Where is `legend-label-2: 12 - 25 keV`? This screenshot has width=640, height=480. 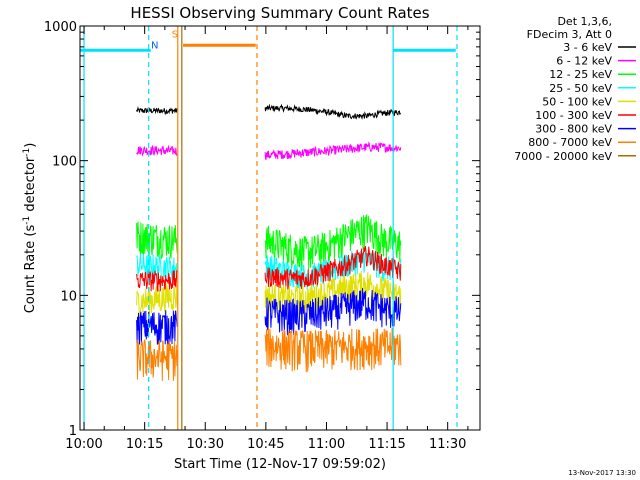
legend-label-2: 12 - 25 keV is located at coordinates (580, 74).